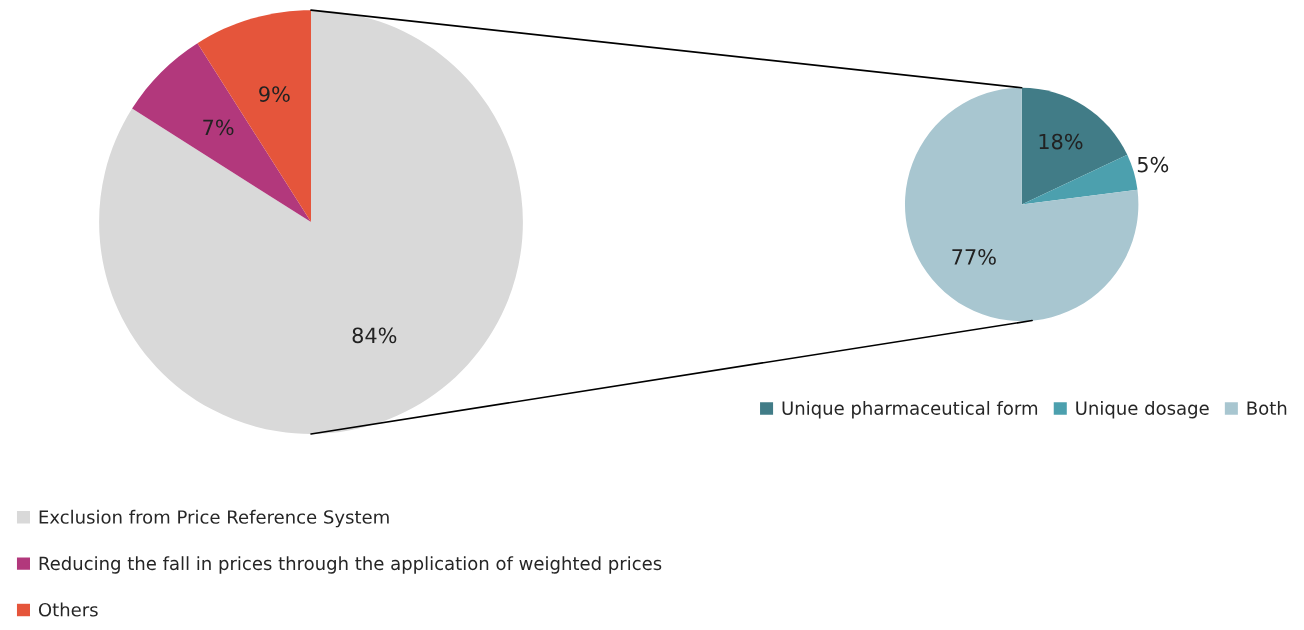 This screenshot has height=630, width=1304. What do you see at coordinates (1061, 141) in the screenshot?
I see `data-label: 18%` at bounding box center [1061, 141].